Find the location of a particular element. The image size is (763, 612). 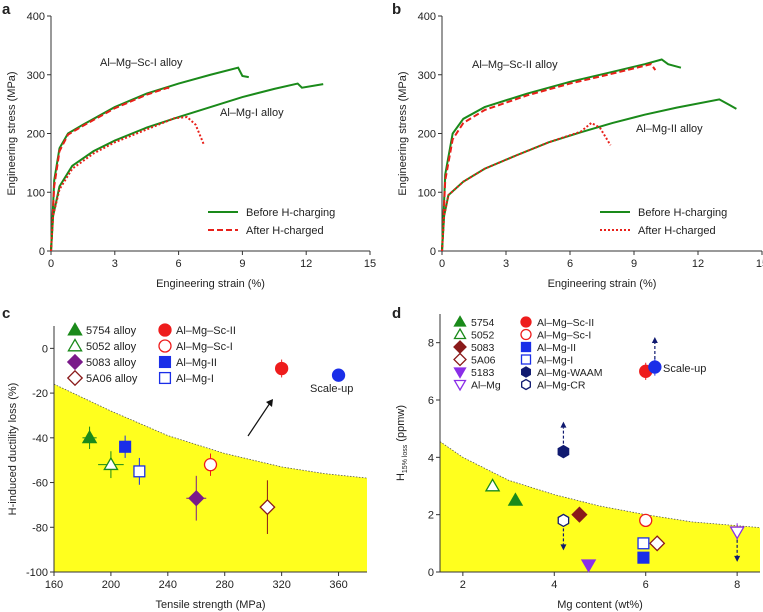

x-tick-label: 2 is located at coordinates (463, 585).